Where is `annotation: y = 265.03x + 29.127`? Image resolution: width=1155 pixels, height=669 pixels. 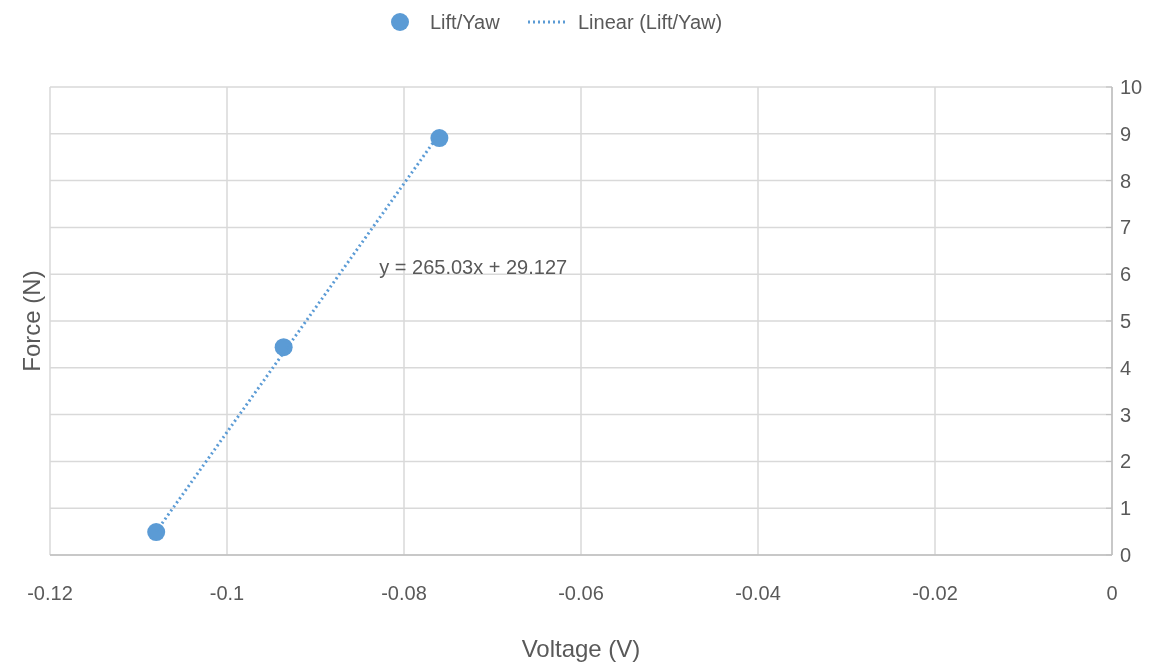 annotation: y = 265.03x + 29.127 is located at coordinates (473, 267).